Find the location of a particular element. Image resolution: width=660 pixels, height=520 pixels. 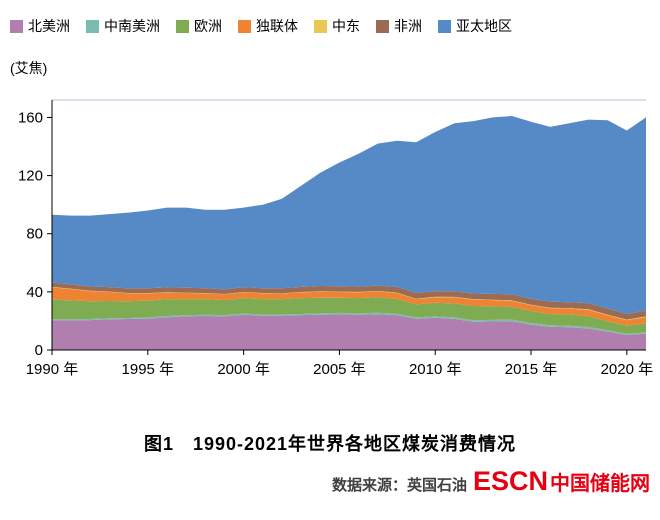

chart-legend: 北美洲 中南美洲 欧洲 独联体 中东 非洲 亚太地区 is located at coordinates (261, 26).